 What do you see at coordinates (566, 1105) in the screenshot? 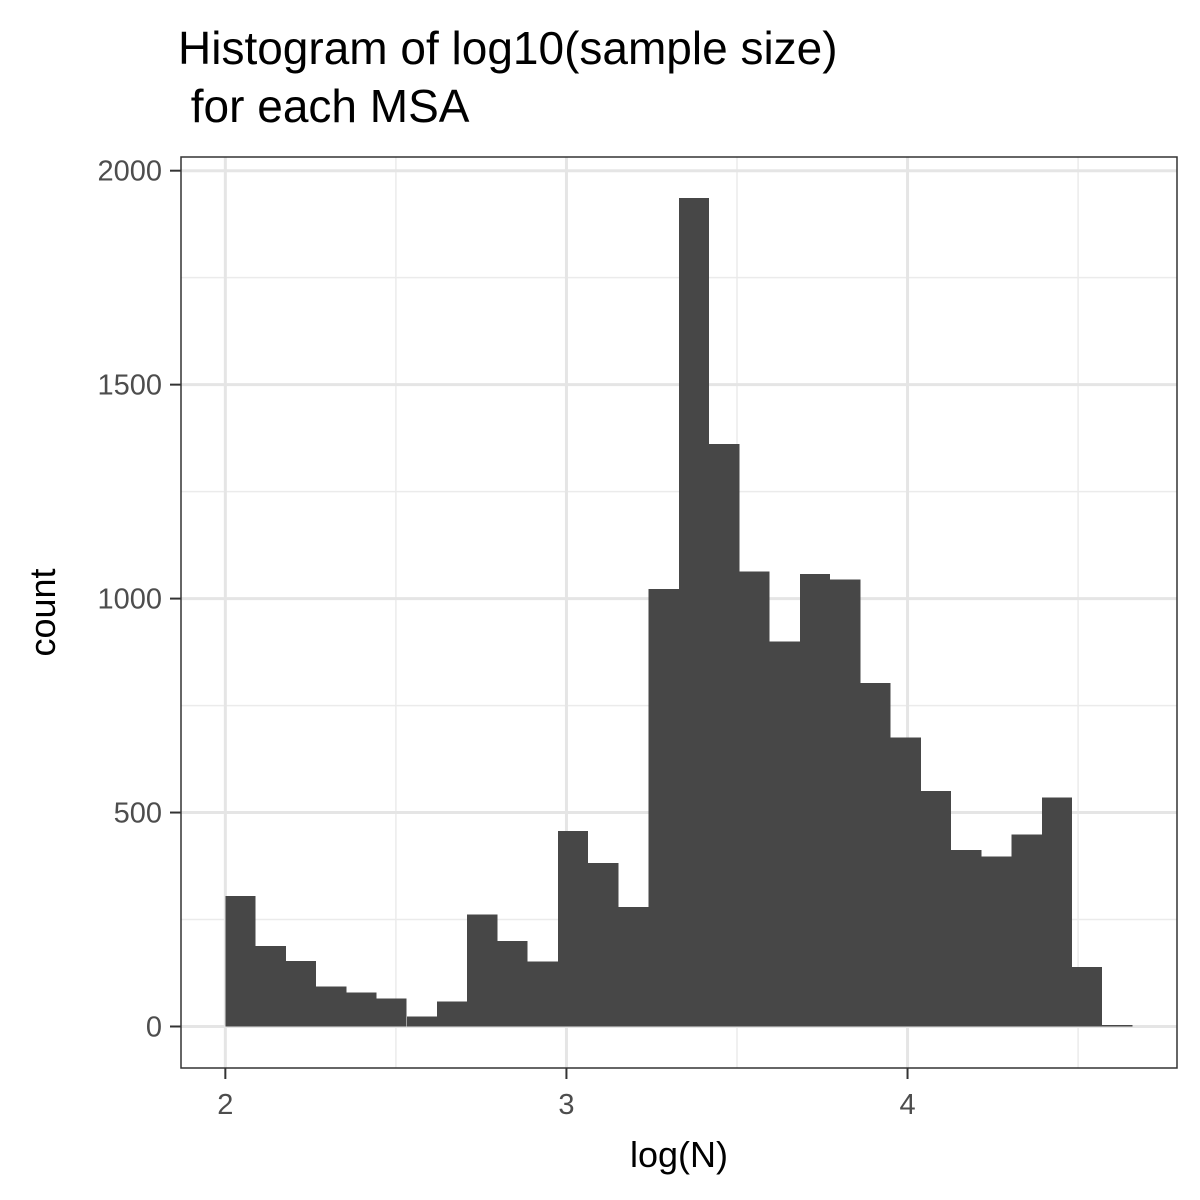
I see `x-tick-label: 3` at bounding box center [566, 1105].